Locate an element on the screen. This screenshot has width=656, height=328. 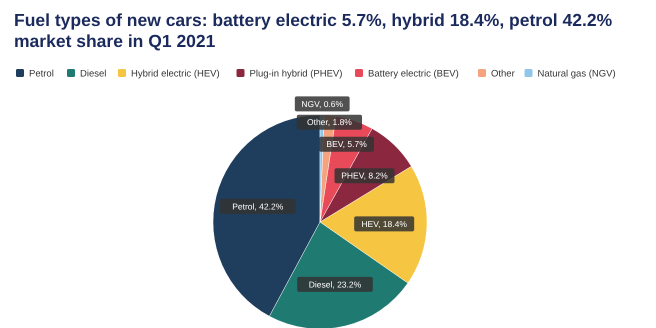
data-label: Diesel, 23.2% is located at coordinates (335, 284).